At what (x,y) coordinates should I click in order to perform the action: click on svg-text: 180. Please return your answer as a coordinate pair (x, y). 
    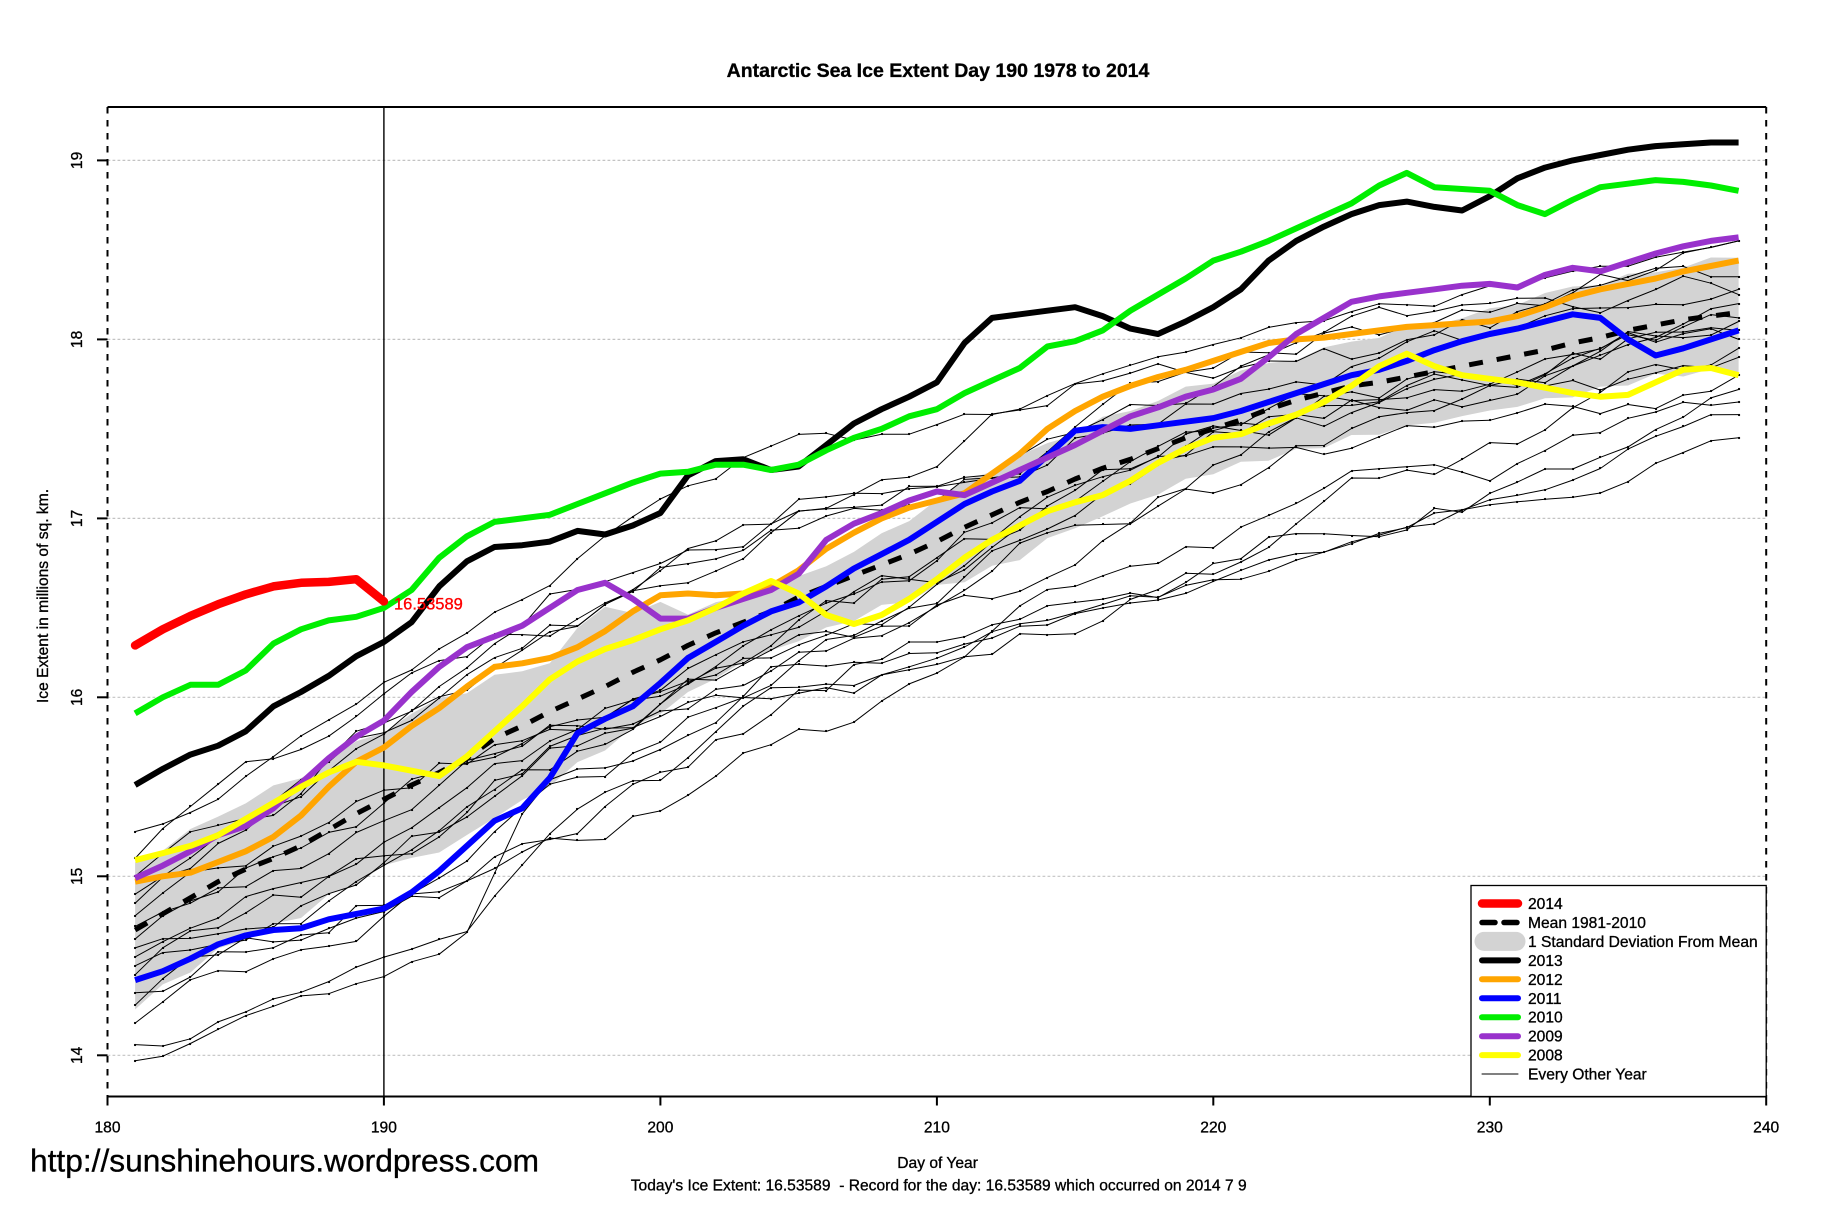
    Looking at the image, I should click on (107, 1128).